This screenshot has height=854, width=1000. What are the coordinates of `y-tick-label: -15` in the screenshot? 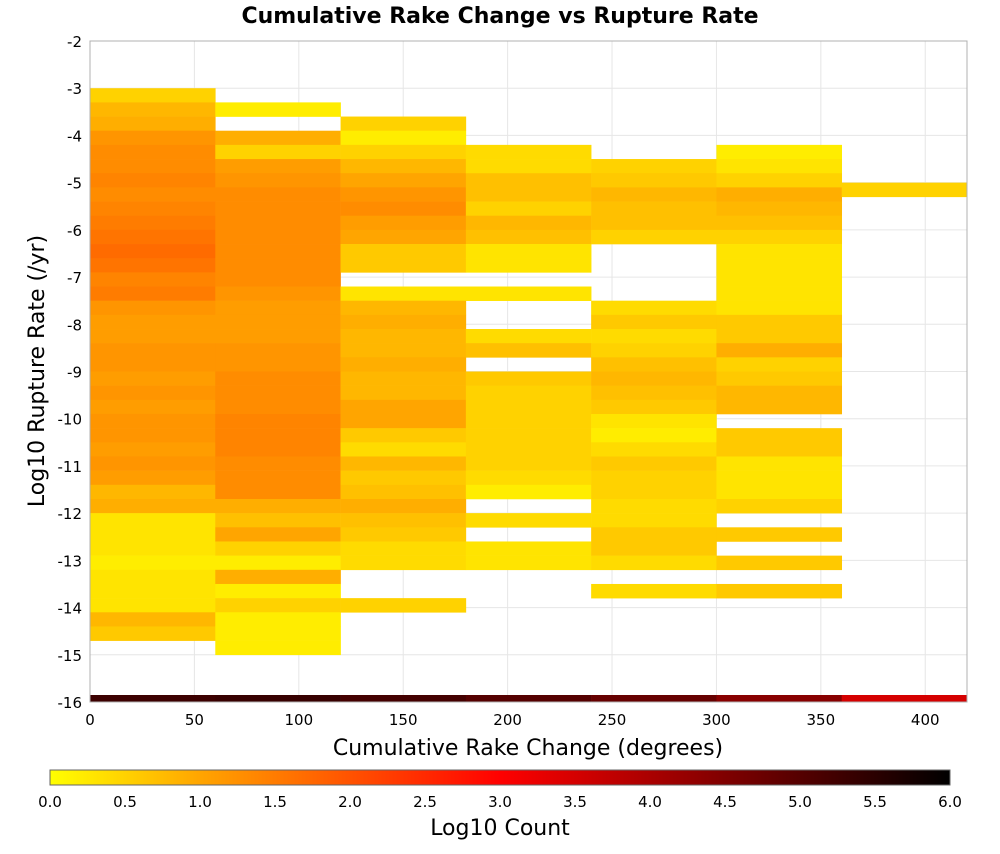 It's located at (70, 656).